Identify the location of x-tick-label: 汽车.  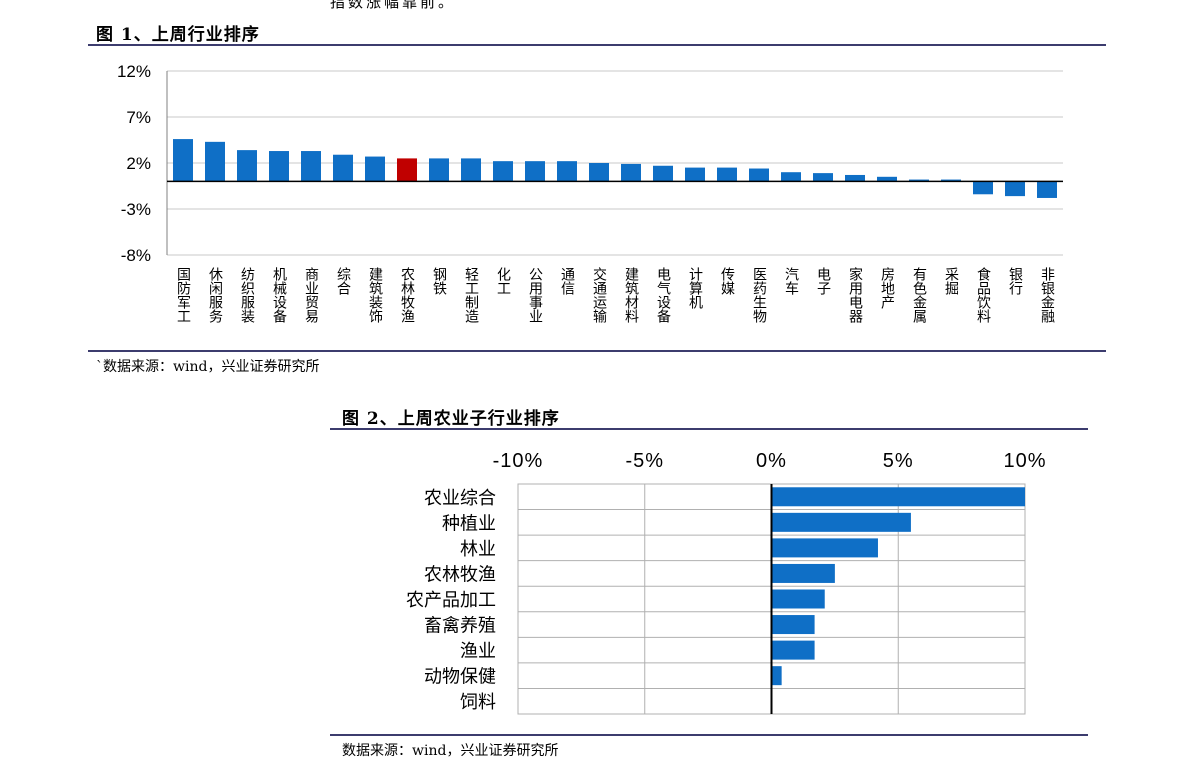
(791, 281).